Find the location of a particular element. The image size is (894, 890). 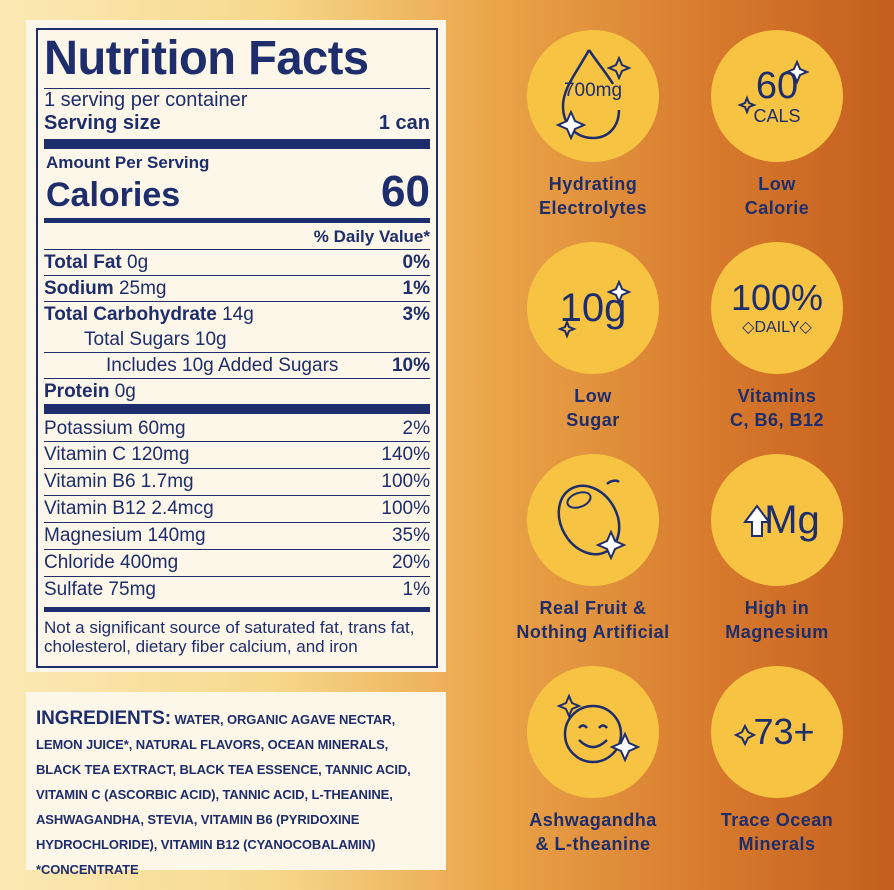

badge-icon-text: Mg is located at coordinates (792, 519).